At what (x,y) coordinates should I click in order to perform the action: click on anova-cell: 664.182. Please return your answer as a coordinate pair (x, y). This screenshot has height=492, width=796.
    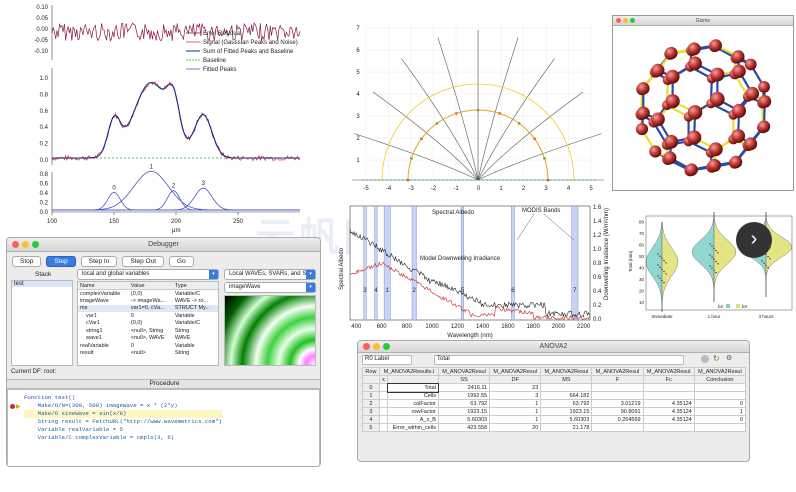
    Looking at the image, I should click on (566, 395).